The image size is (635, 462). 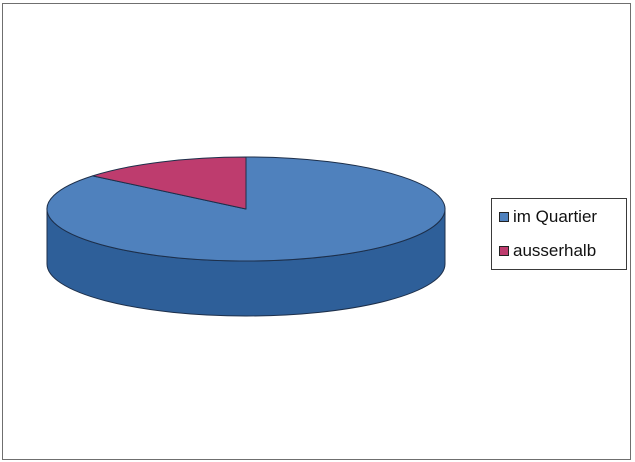 What do you see at coordinates (169, 183) in the screenshot?
I see `pie-slice-ausserhalb` at bounding box center [169, 183].